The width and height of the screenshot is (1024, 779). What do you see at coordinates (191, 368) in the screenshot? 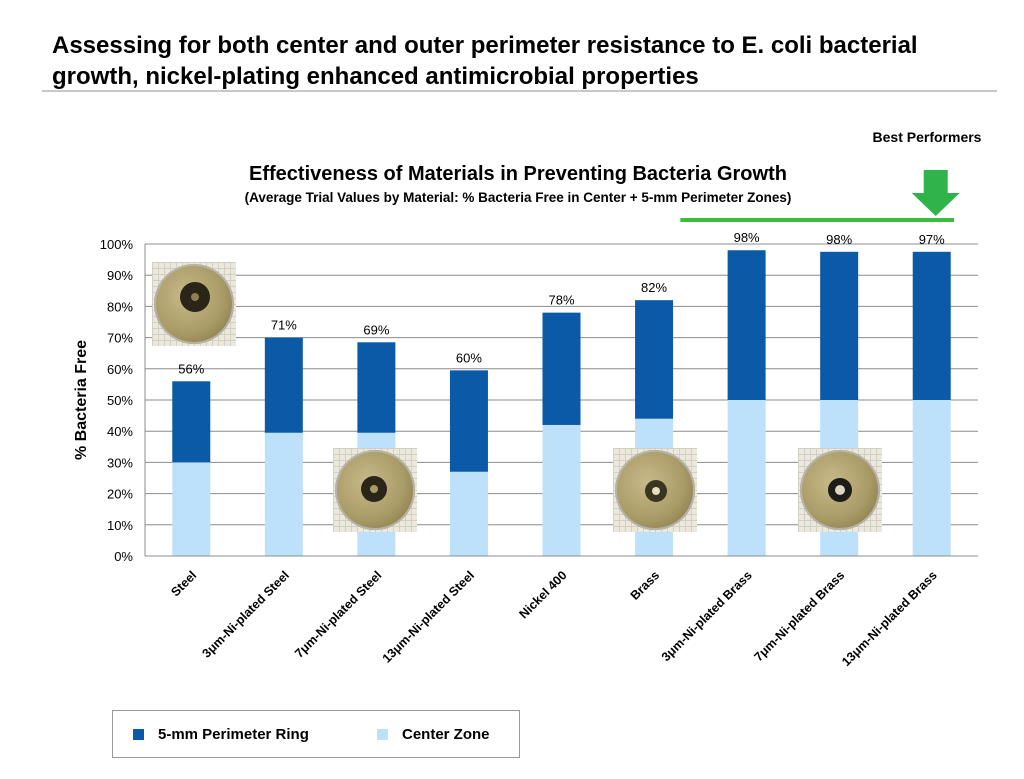
I see `data-label: 56%` at bounding box center [191, 368].